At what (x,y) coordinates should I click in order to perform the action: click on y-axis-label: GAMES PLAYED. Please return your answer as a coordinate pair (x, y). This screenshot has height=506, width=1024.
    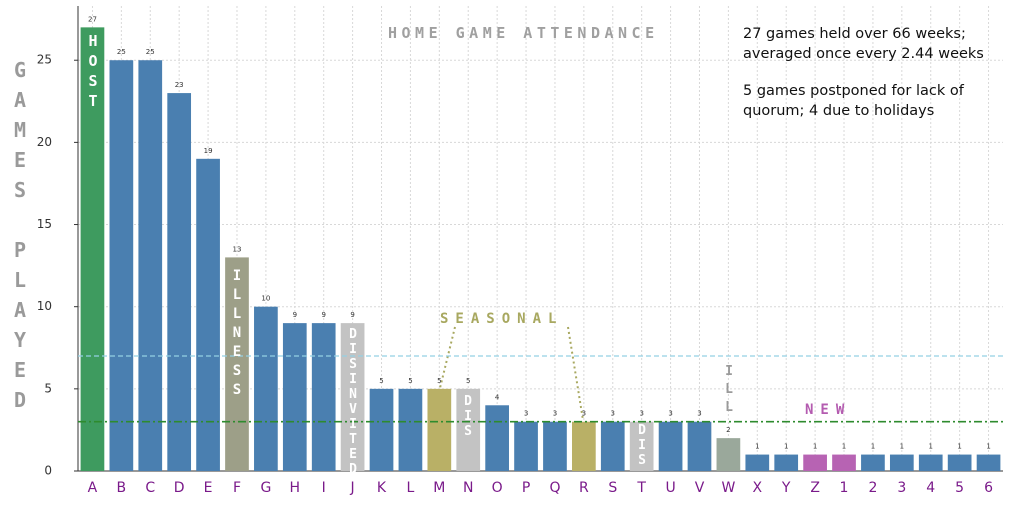
    Looking at the image, I should click on (20, 238).